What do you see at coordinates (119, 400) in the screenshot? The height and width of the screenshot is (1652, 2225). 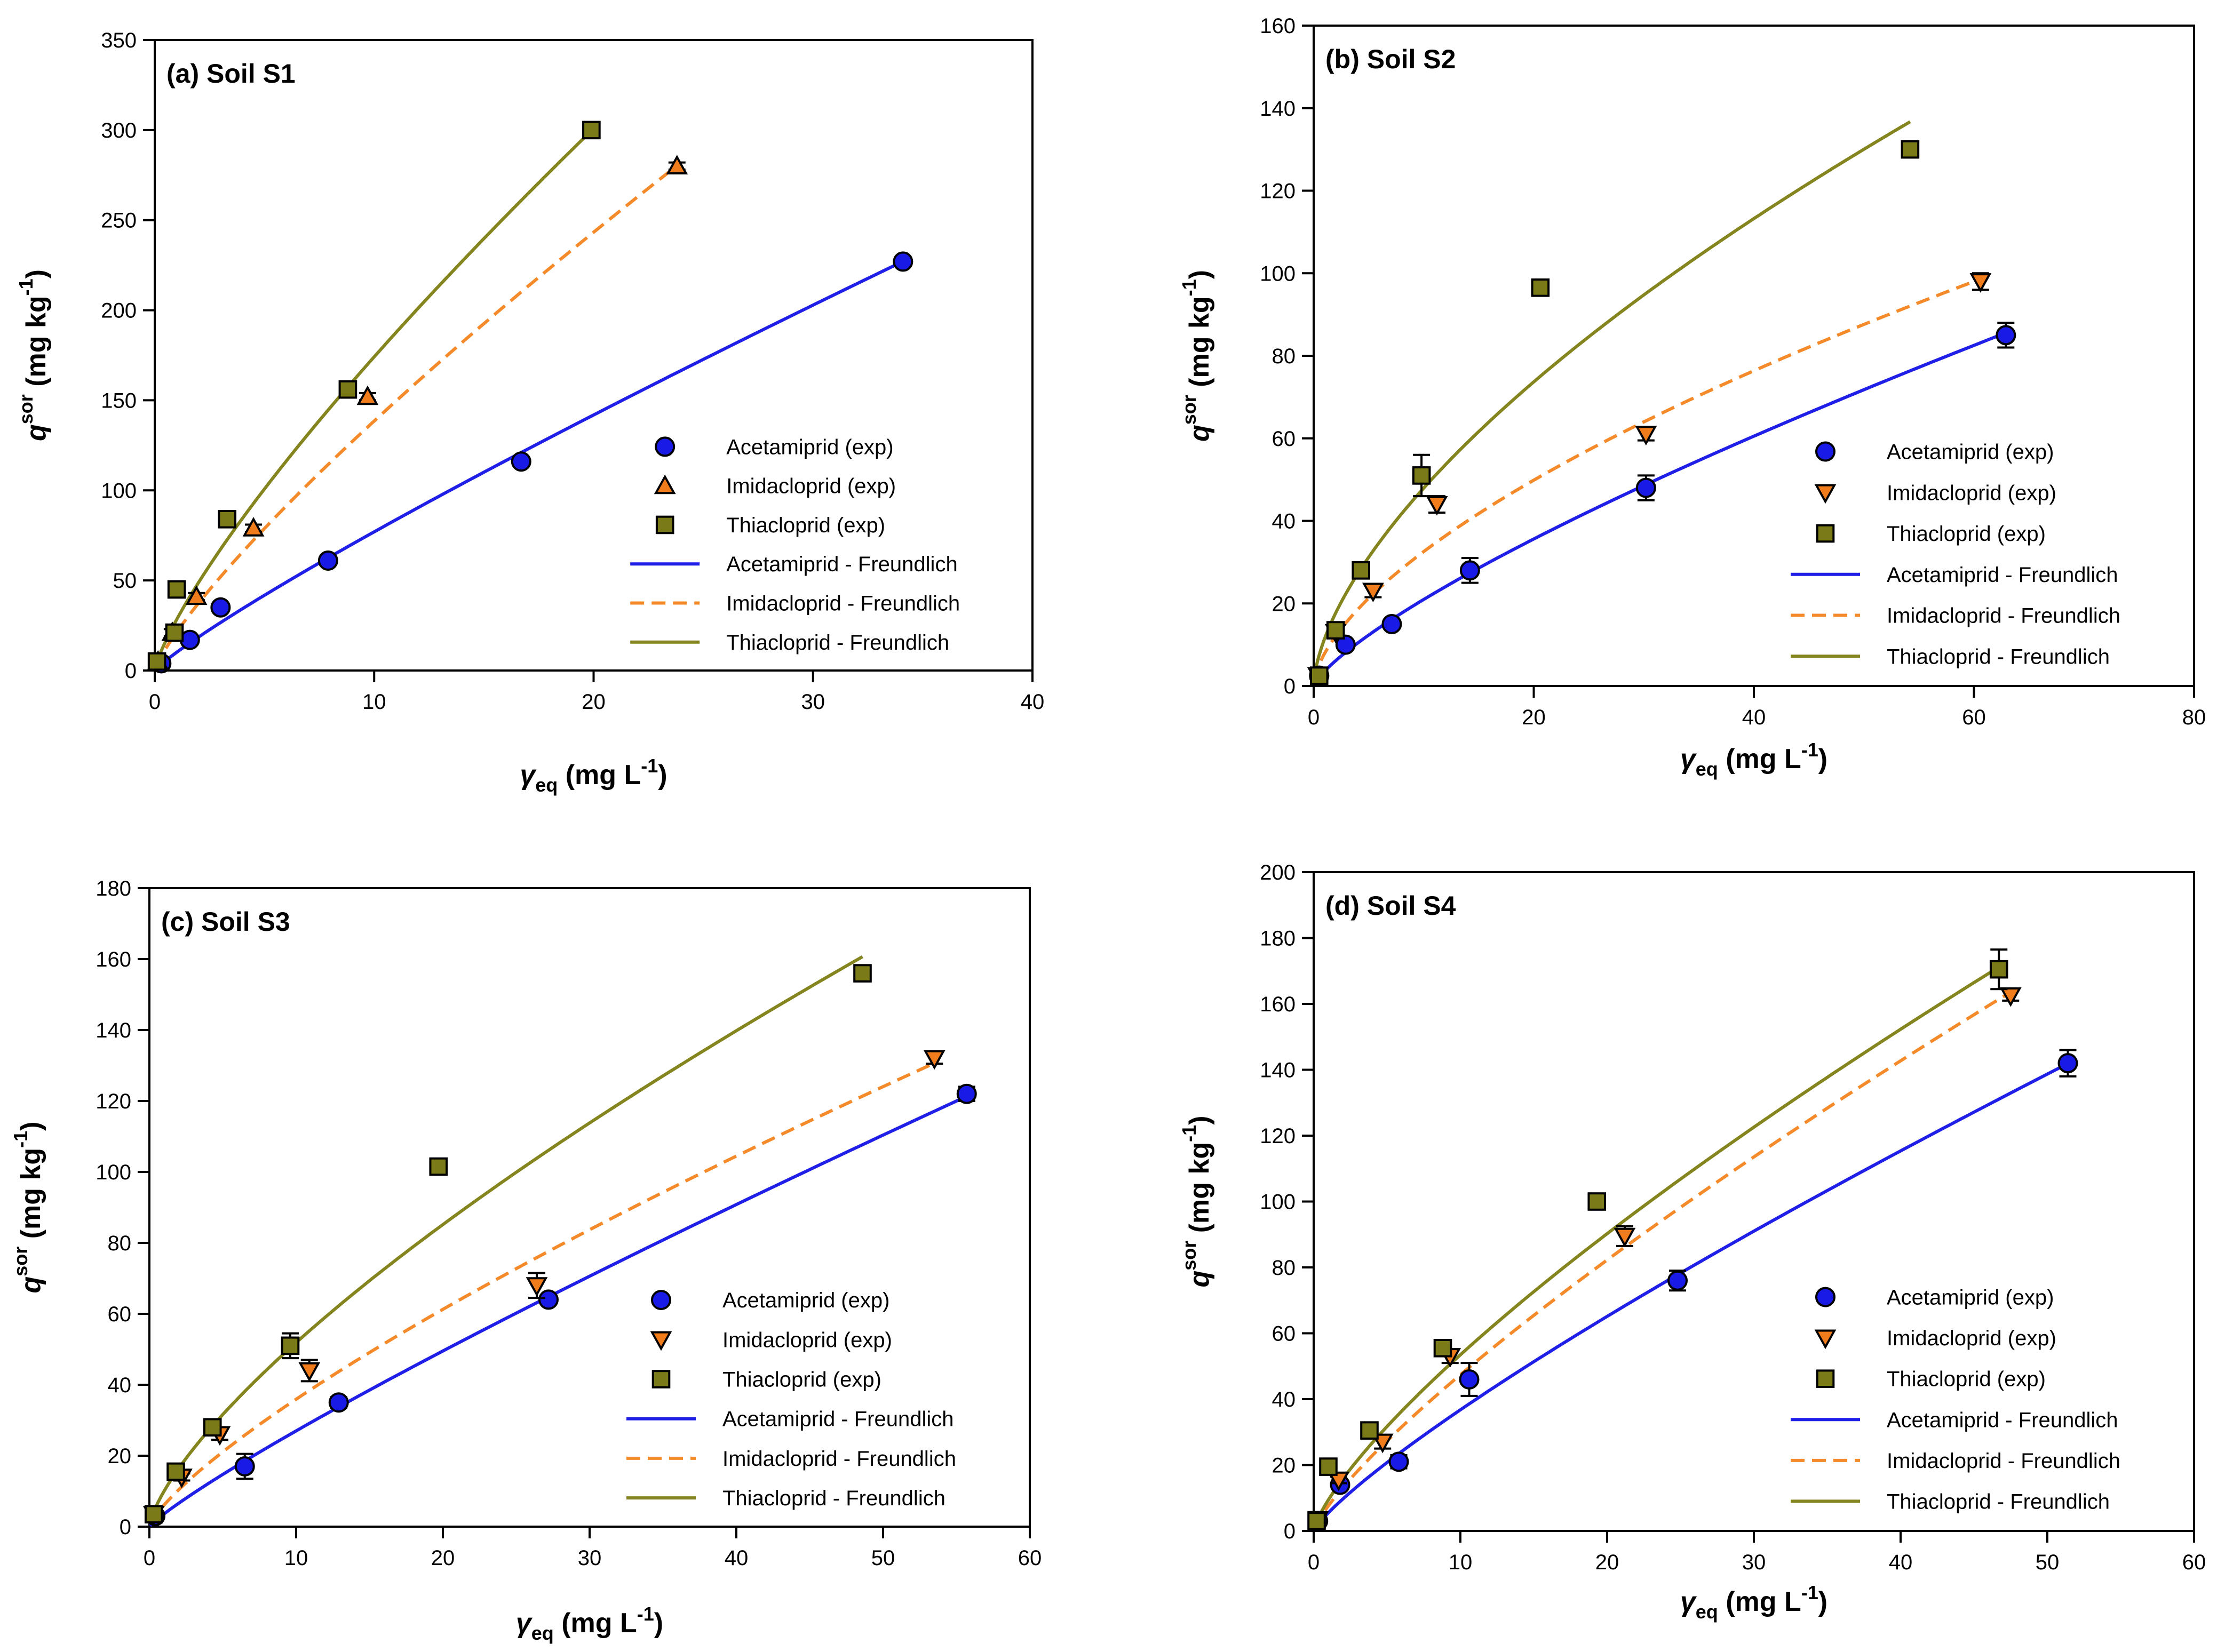 I see `y-tick-label: 150` at bounding box center [119, 400].